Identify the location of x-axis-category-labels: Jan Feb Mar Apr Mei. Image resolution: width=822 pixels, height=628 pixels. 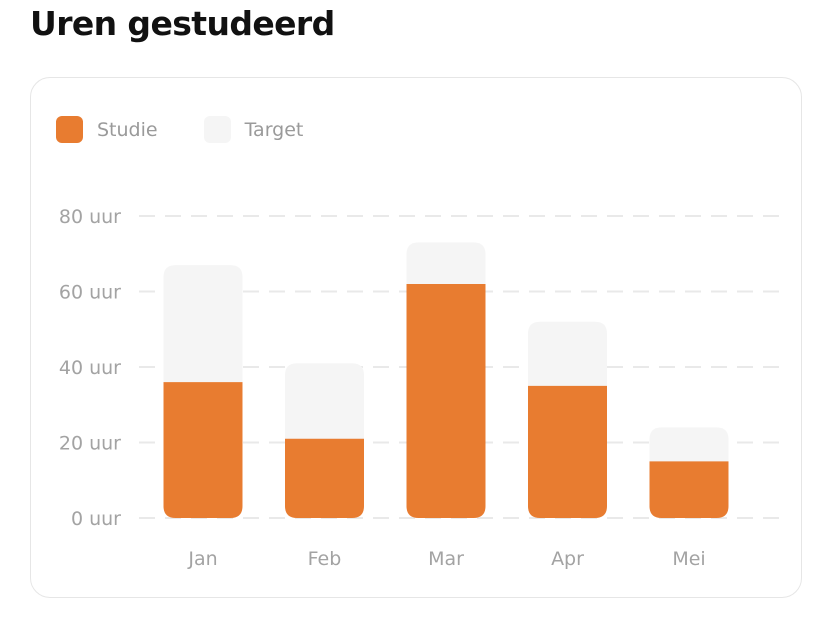
(446, 559).